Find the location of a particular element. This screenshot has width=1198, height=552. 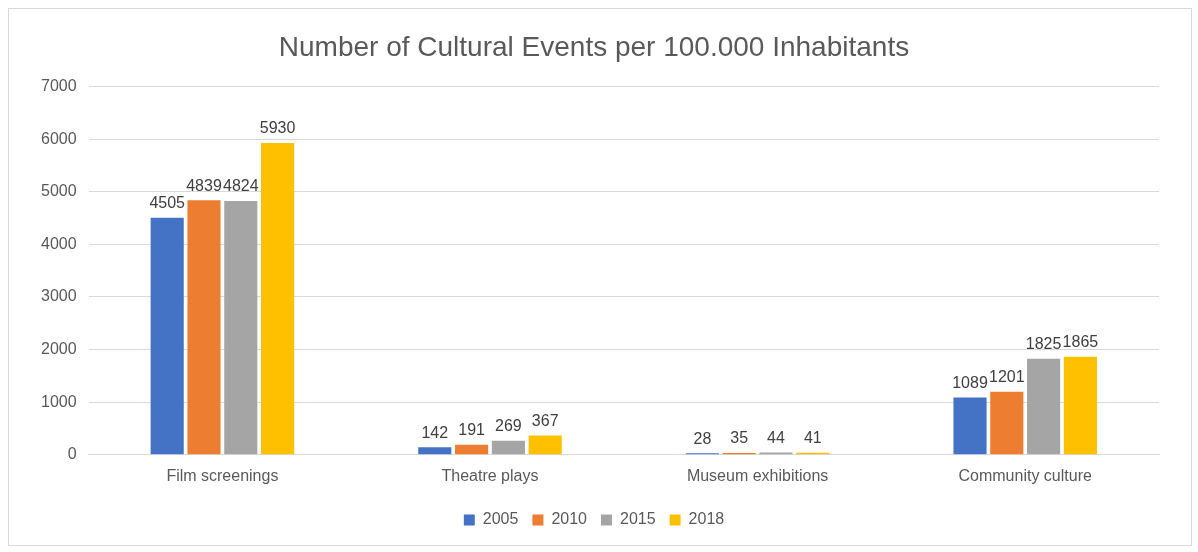

data-label: 35 is located at coordinates (739, 438).